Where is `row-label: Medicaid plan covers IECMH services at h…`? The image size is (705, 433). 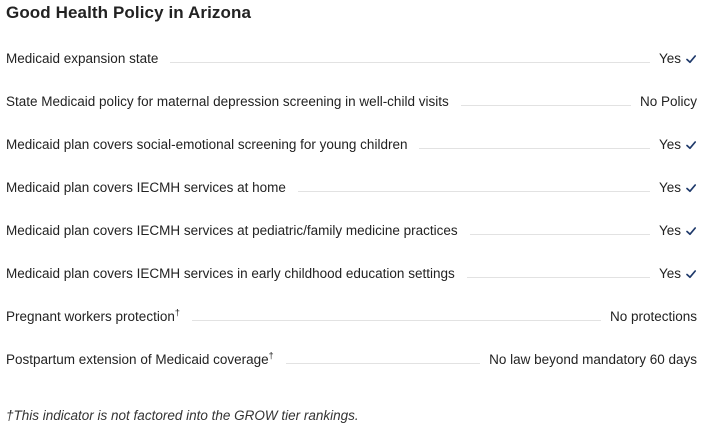 row-label: Medicaid plan covers IECMH services at h… is located at coordinates (146, 187).